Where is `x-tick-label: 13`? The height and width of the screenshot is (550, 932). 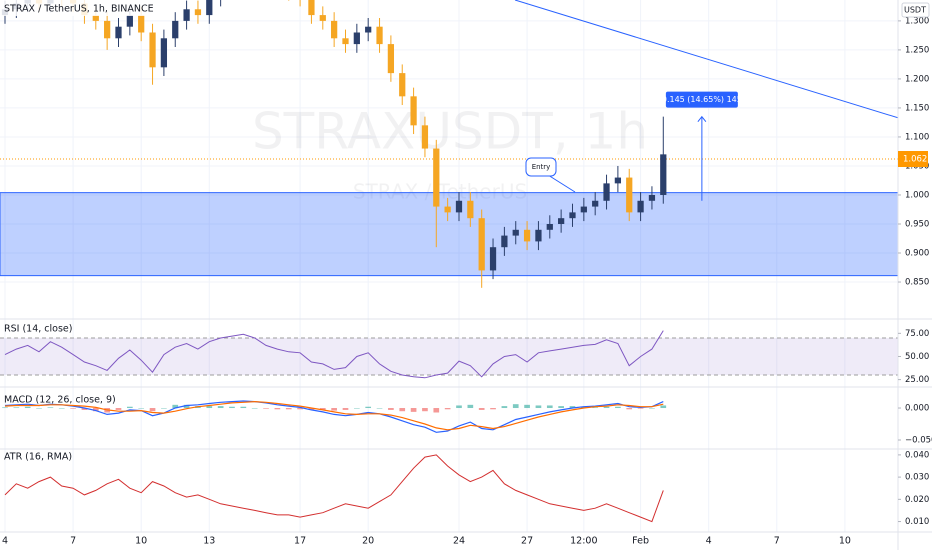
x-tick-label: 13 is located at coordinates (209, 541).